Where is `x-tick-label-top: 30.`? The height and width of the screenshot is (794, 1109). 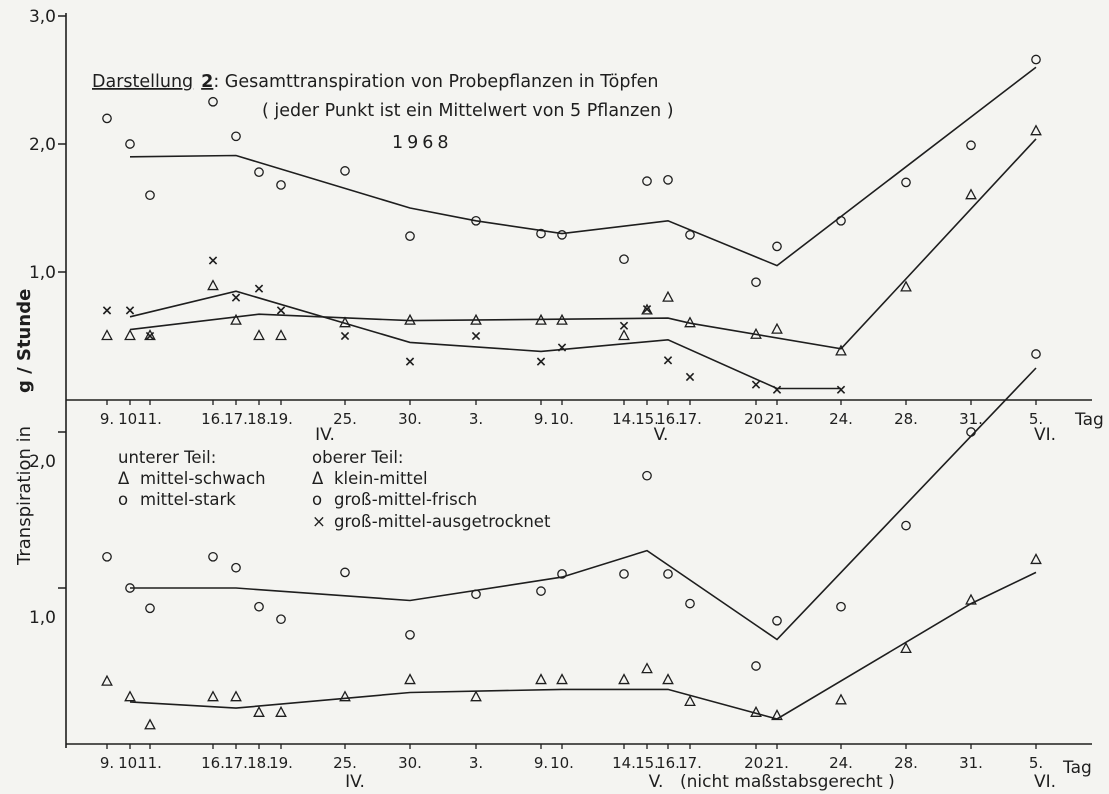
x-tick-label-top: 30. is located at coordinates (410, 419).